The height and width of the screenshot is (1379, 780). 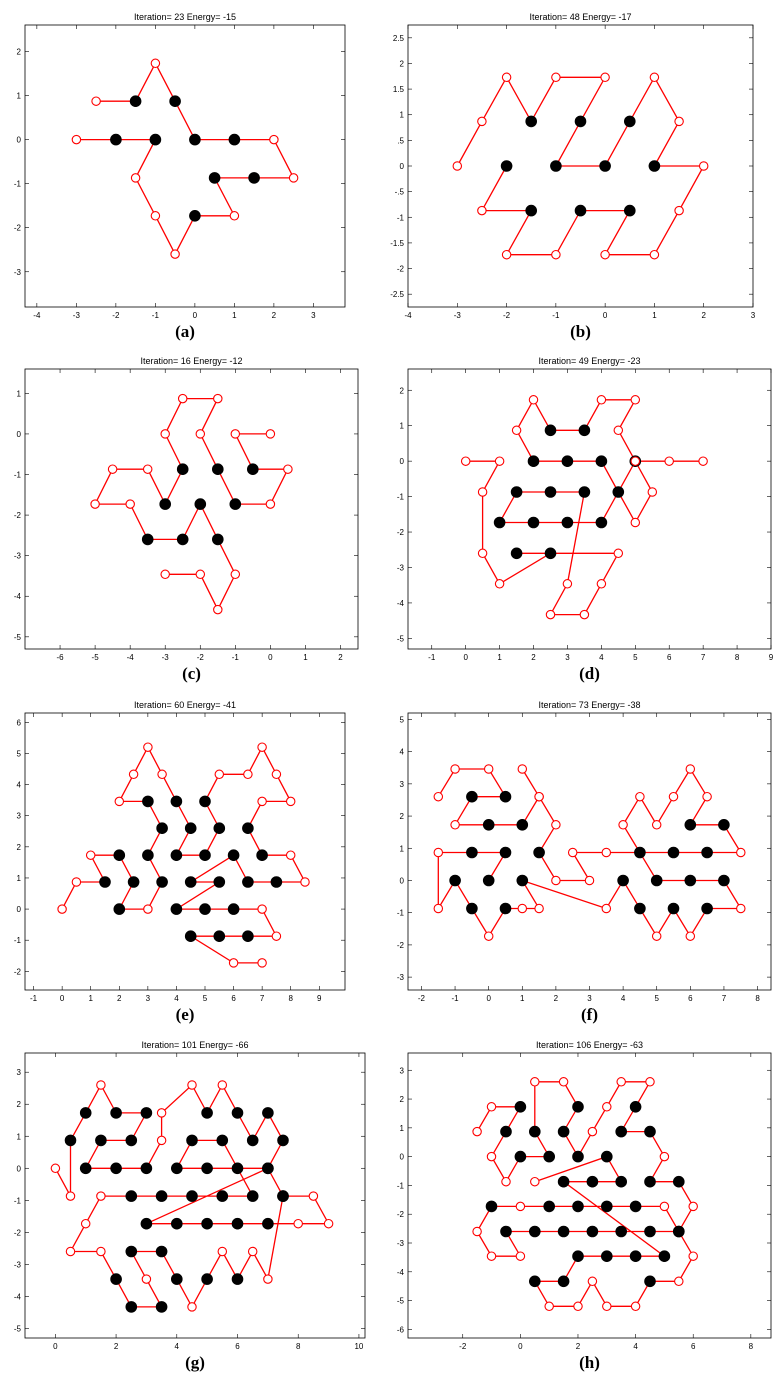 What do you see at coordinates (589, 509) in the screenshot?
I see `plot-frame` at bounding box center [589, 509].